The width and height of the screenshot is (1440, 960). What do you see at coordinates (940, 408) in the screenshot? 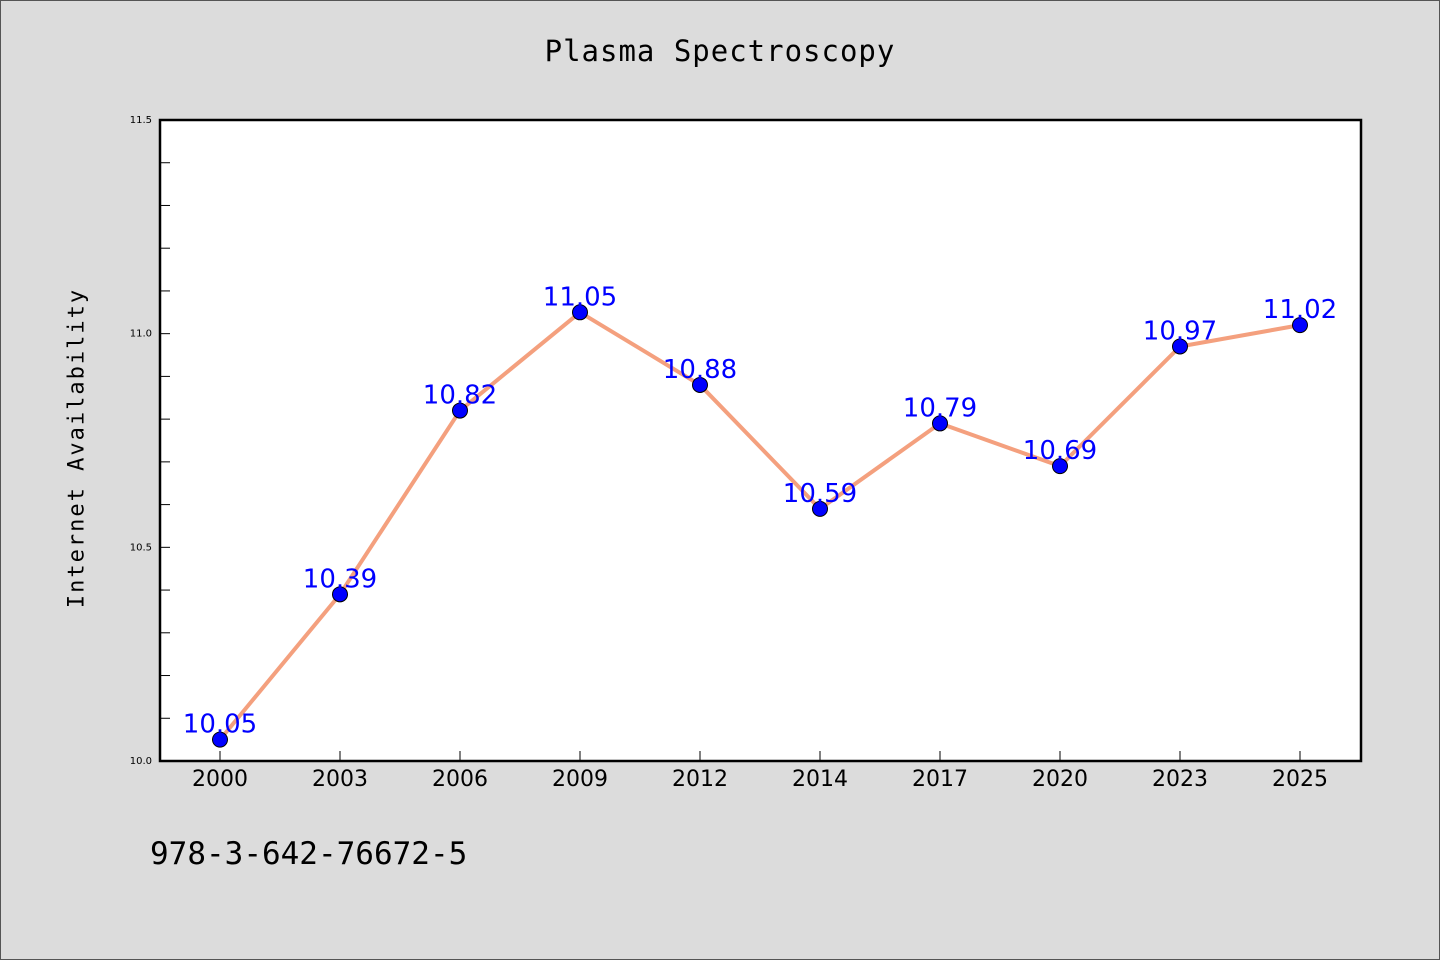
I see `data-label: 10.79` at bounding box center [940, 408].